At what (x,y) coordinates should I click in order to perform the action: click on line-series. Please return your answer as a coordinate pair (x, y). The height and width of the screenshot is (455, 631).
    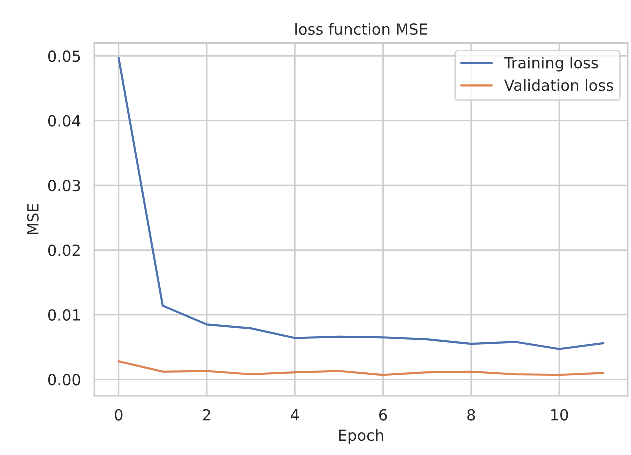
    Looking at the image, I should click on (361, 368).